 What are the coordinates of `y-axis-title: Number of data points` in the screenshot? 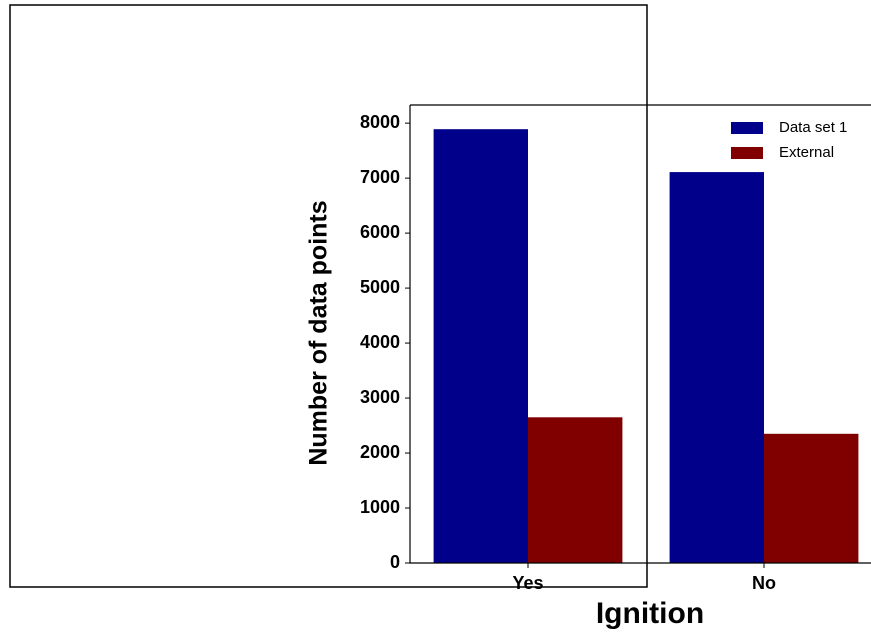 It's located at (319, 332).